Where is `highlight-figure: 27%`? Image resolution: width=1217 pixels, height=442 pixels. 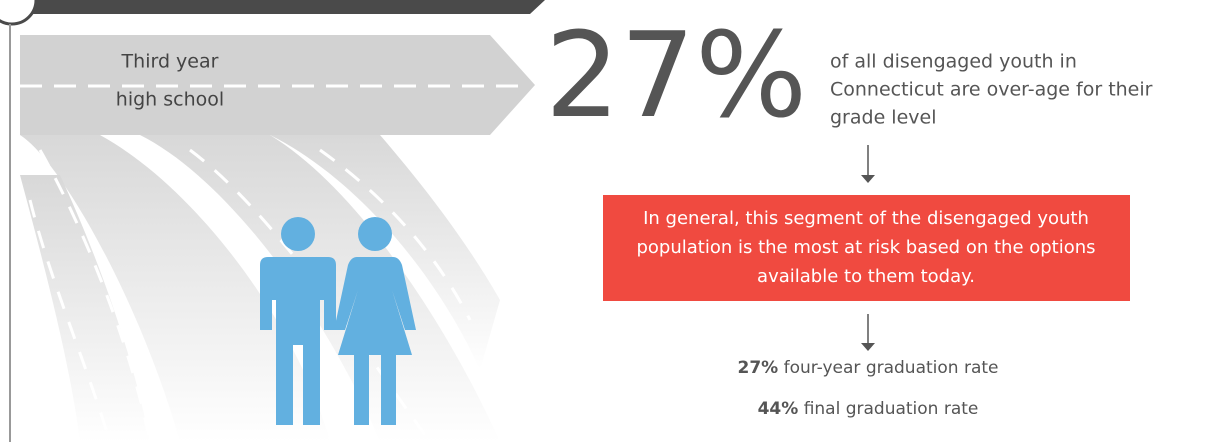
highlight-figure: 27% is located at coordinates (676, 75).